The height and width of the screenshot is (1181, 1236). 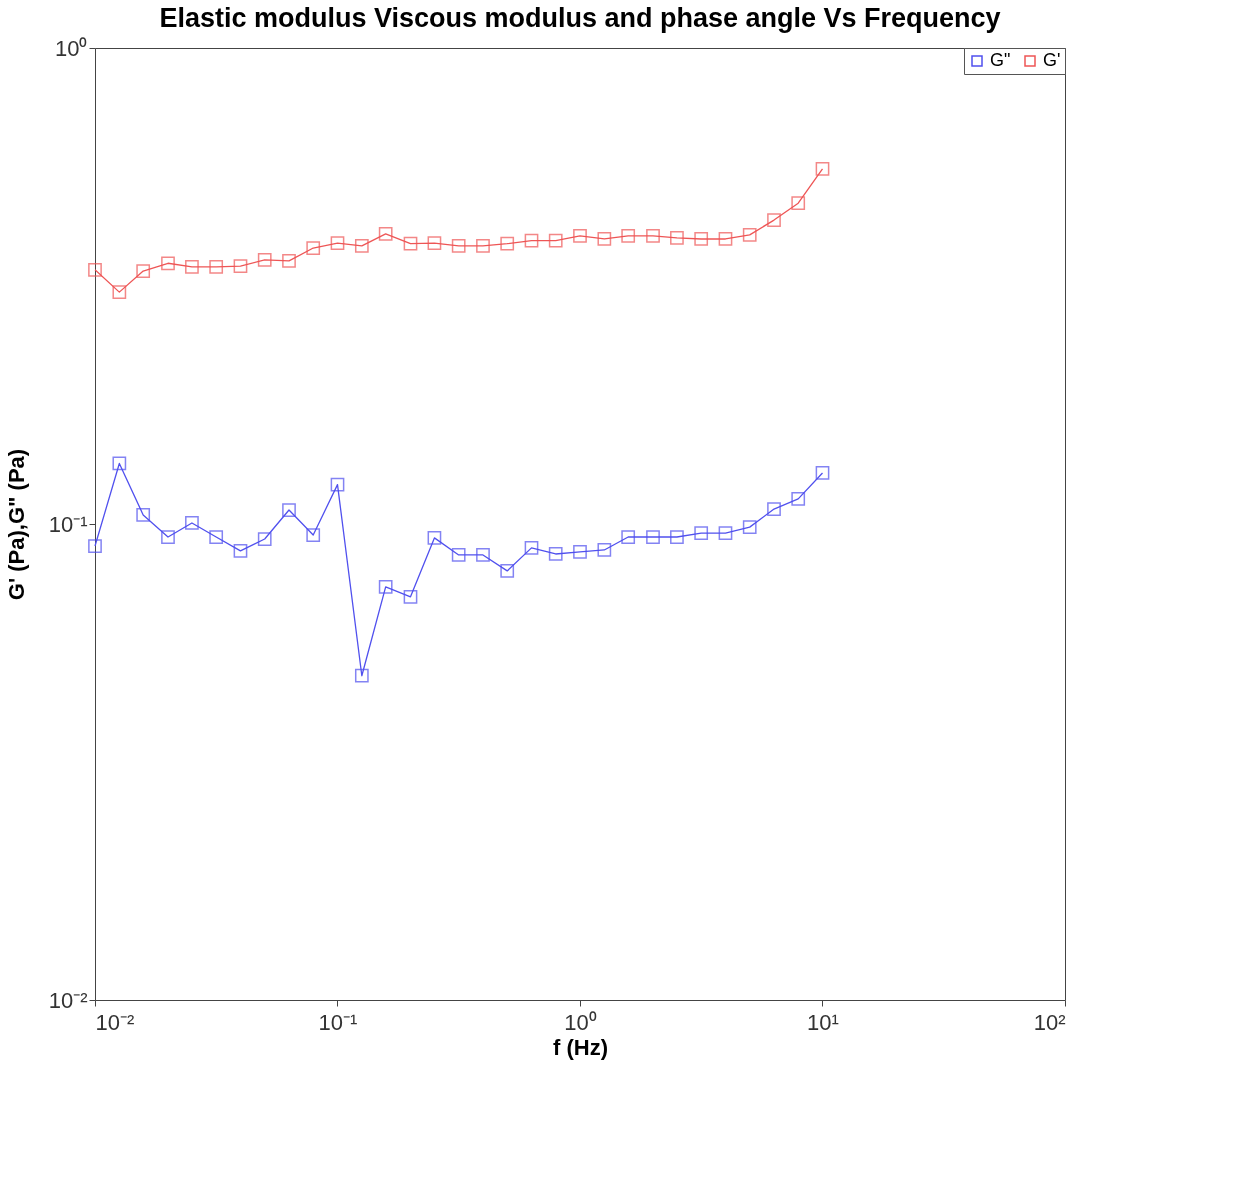 I want to click on y-tick-label: 10⁻², so click(x=68, y=1000).